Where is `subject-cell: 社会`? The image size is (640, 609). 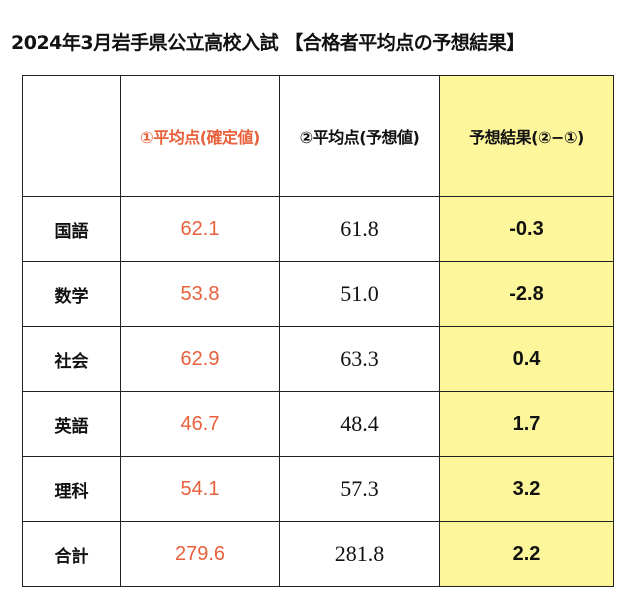
subject-cell: 社会 is located at coordinates (71, 359).